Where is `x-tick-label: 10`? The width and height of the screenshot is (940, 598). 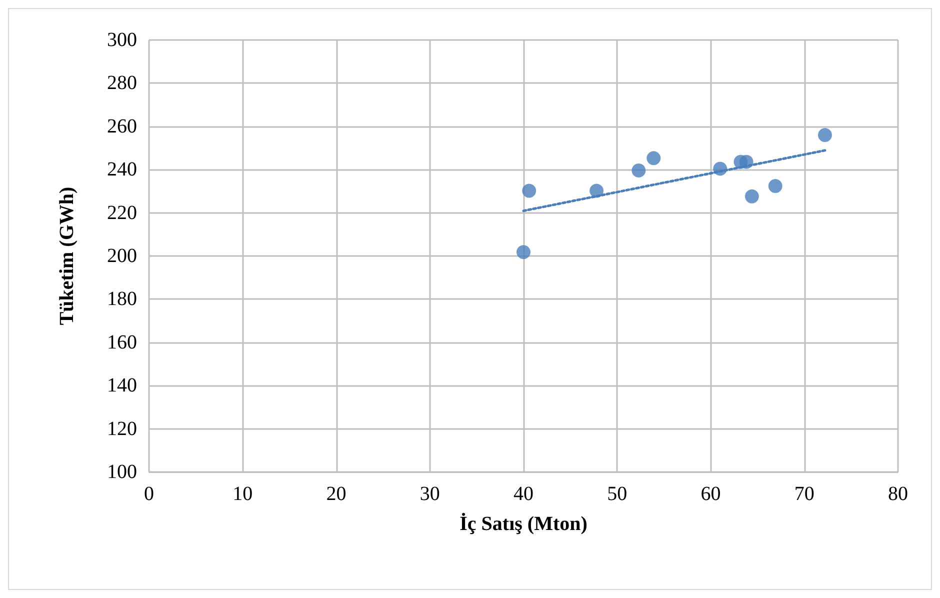
x-tick-label: 10 is located at coordinates (242, 494).